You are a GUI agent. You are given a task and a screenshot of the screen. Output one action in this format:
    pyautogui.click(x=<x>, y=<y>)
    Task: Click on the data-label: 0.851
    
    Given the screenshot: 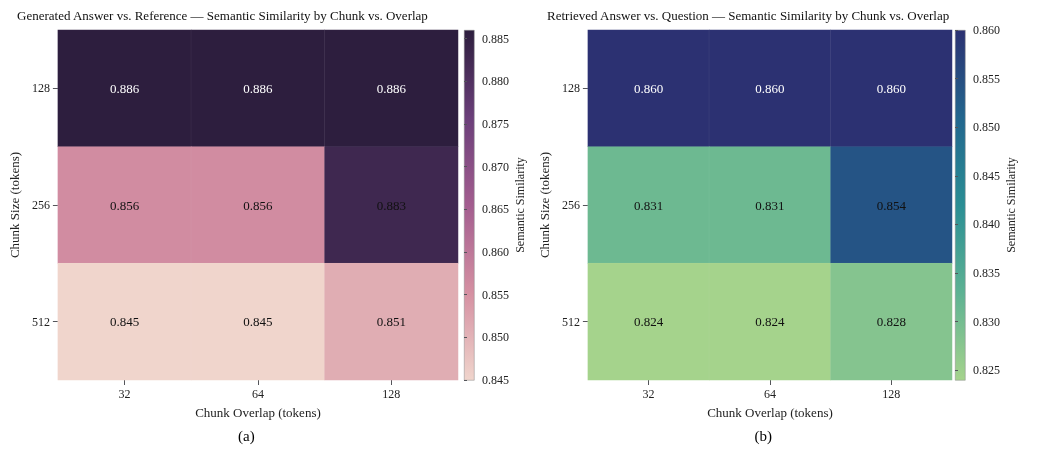 What is the action you would take?
    pyautogui.click(x=391, y=322)
    